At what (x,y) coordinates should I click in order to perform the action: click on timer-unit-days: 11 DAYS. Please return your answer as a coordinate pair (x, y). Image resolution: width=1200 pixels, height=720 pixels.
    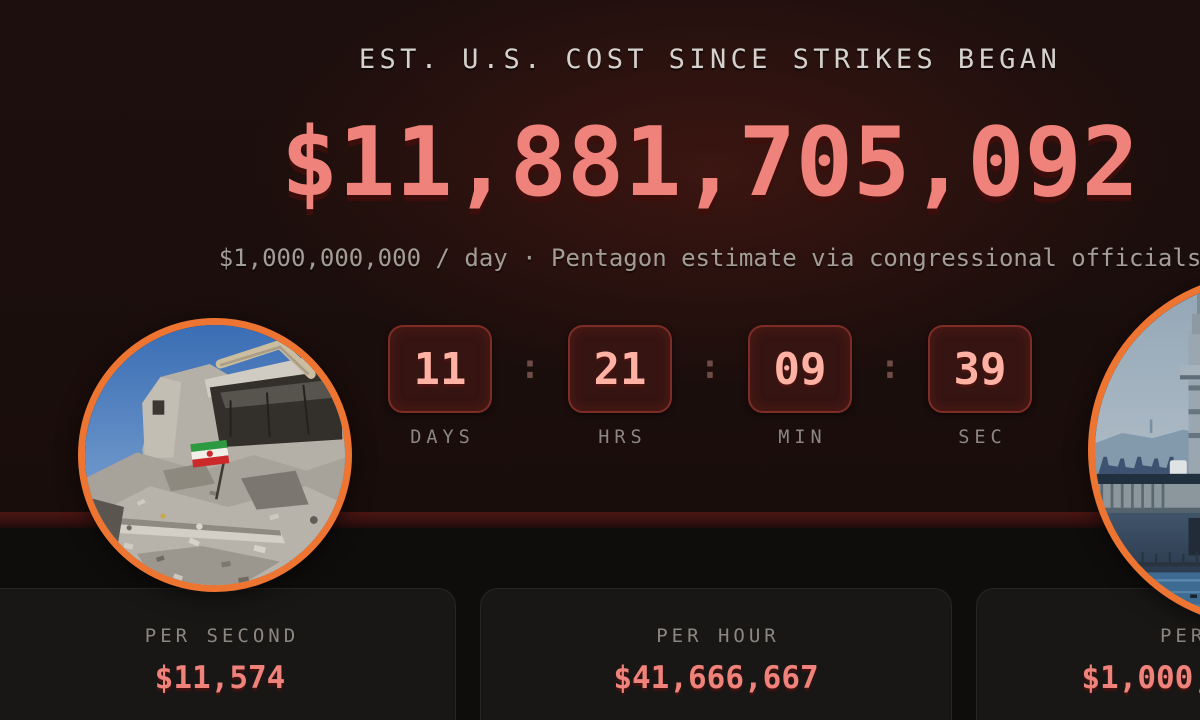
    Looking at the image, I should click on (440, 386).